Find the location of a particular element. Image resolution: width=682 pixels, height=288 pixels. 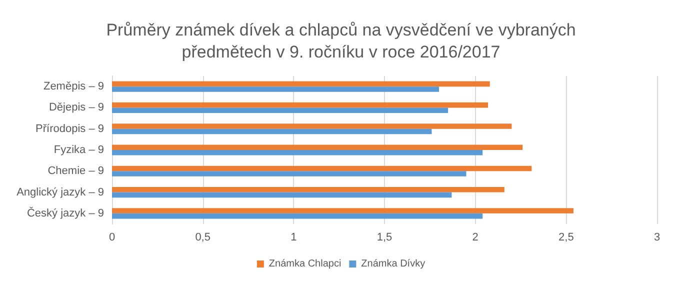

x-tick-label: 2 is located at coordinates (475, 238).